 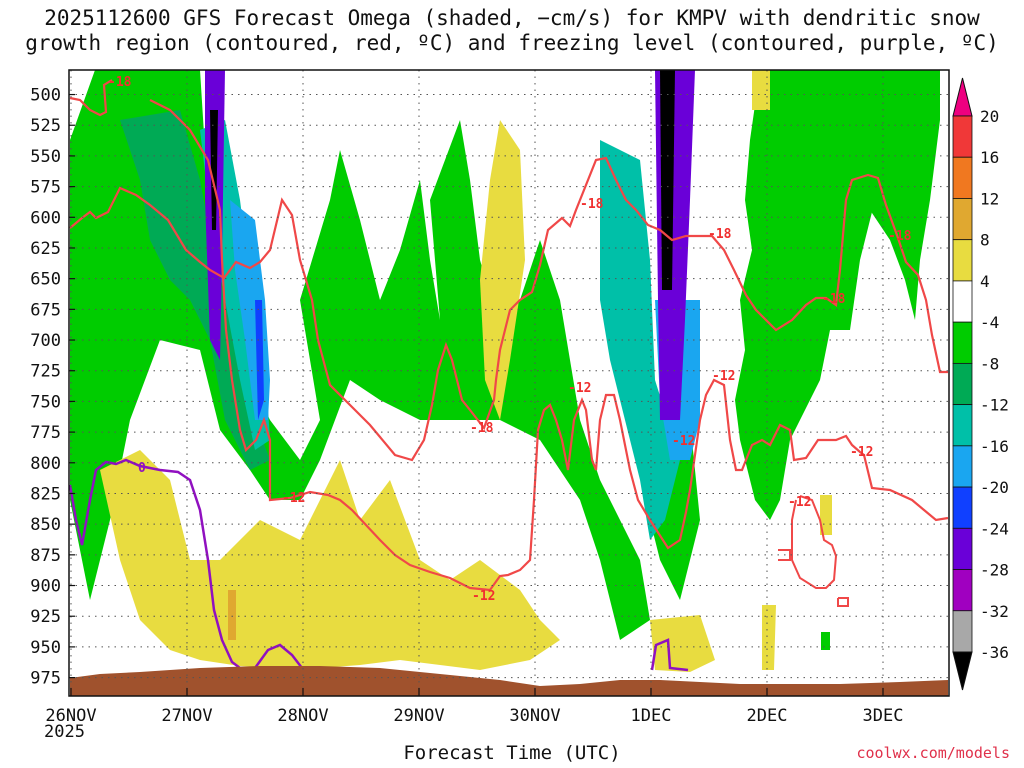 I want to click on colorbar-label: -20, so click(x=994, y=487).